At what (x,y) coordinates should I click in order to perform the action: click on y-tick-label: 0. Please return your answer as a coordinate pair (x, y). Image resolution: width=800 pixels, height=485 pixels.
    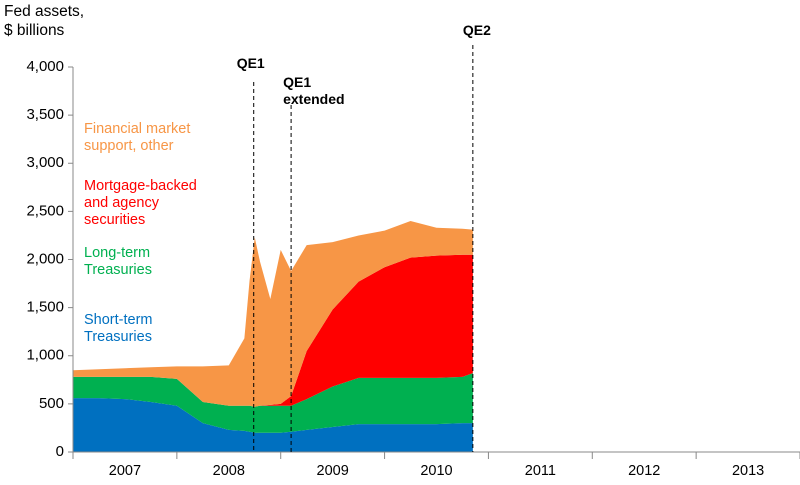
    Looking at the image, I should click on (60, 451).